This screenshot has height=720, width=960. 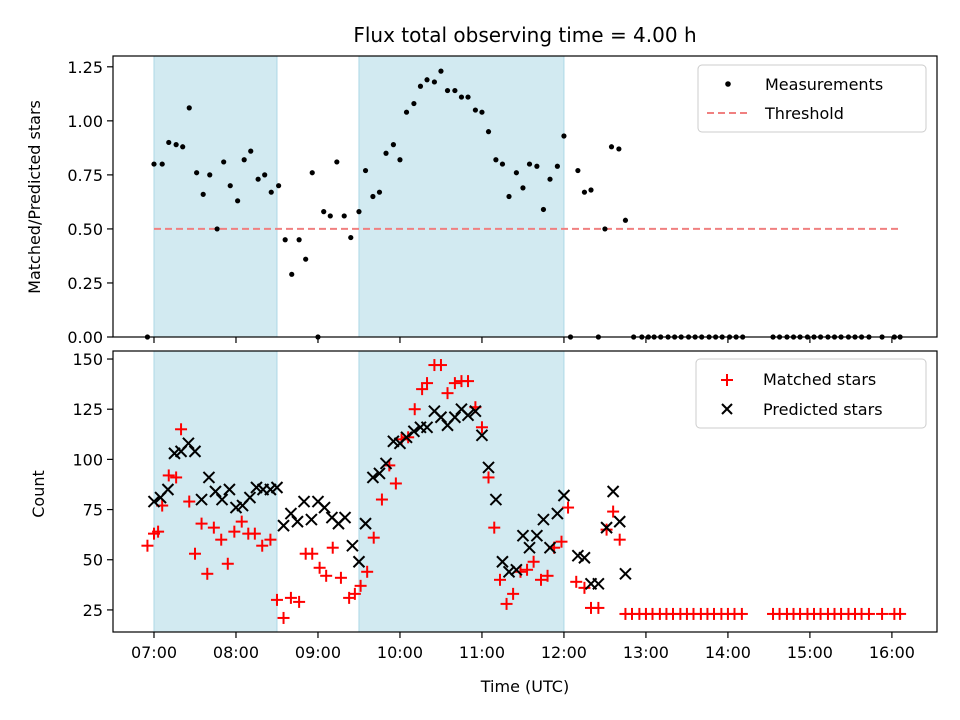 What do you see at coordinates (819, 379) in the screenshot?
I see `matched-legend-label: Matched stars` at bounding box center [819, 379].